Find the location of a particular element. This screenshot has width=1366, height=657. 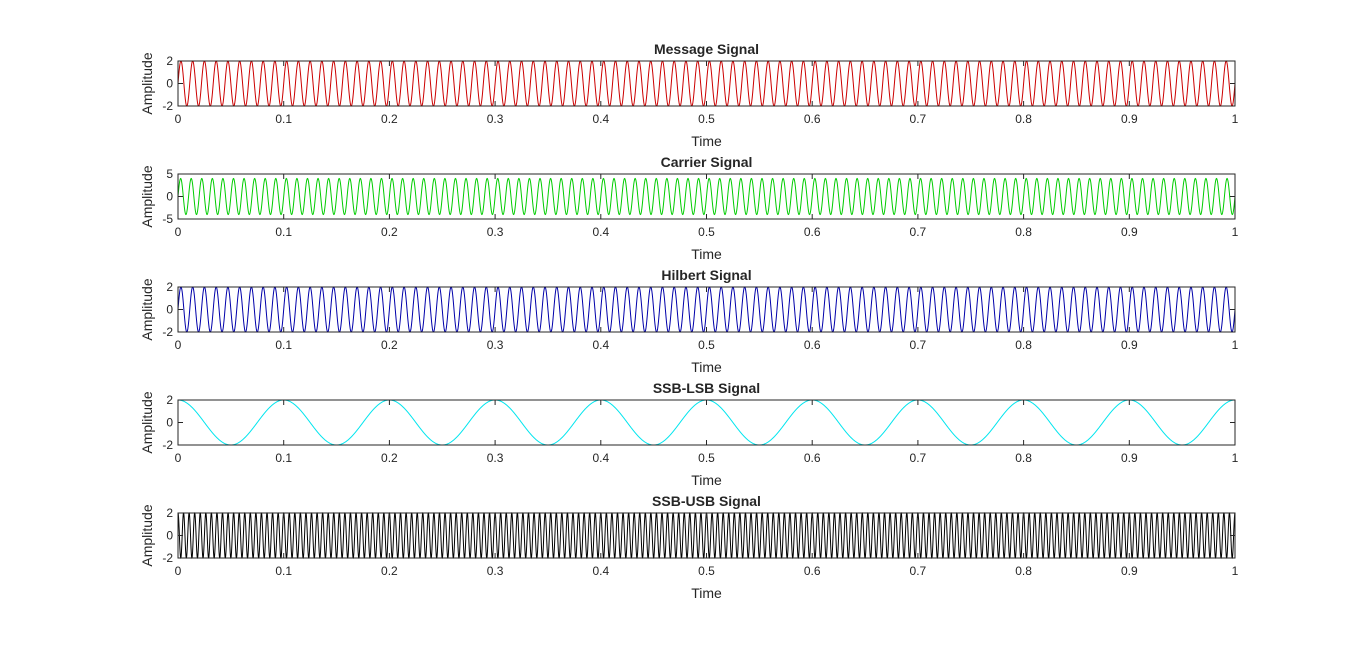

hilbert-signal-ylabel: Amplitude is located at coordinates (147, 309).